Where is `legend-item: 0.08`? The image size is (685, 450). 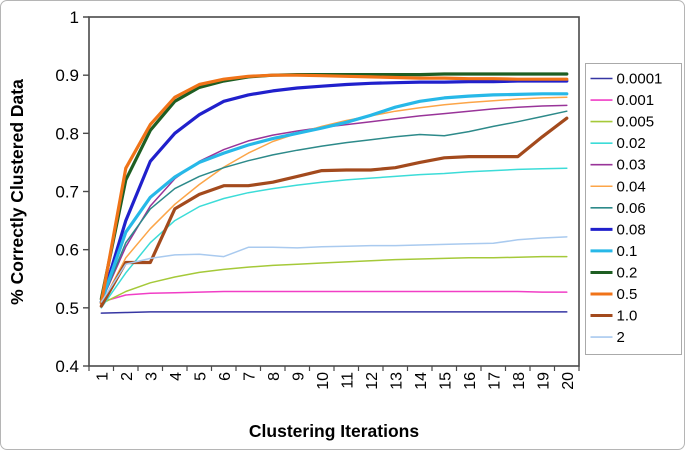
legend-item: 0.08 is located at coordinates (618, 229).